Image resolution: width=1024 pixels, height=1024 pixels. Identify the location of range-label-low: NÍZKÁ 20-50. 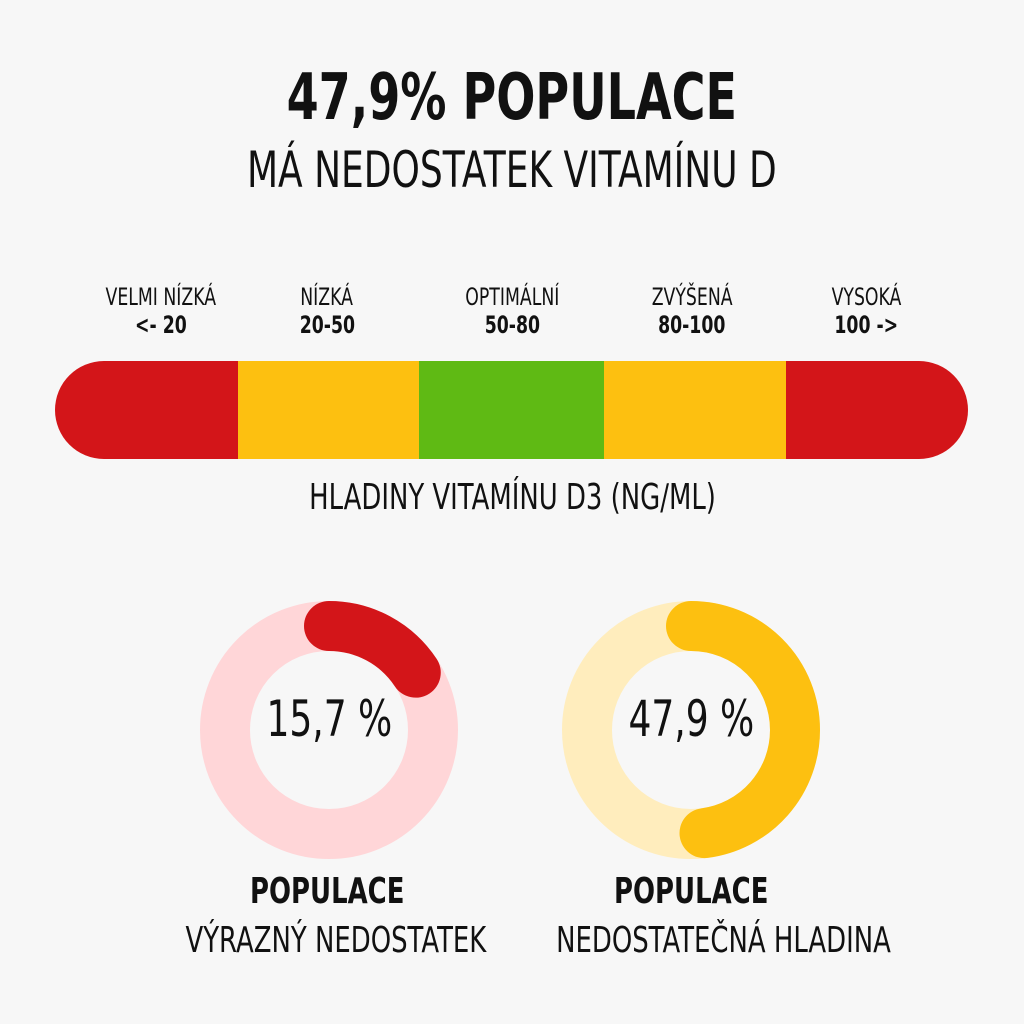
(327, 311).